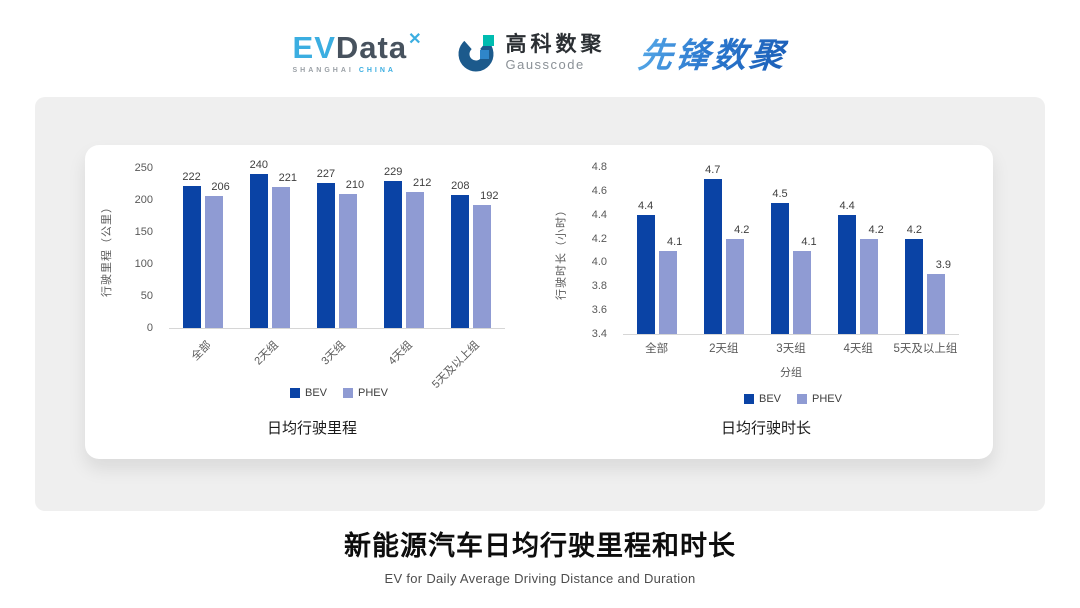  What do you see at coordinates (659, 251) in the screenshot?
I see `bar-group: 4.4 4.1` at bounding box center [659, 251].